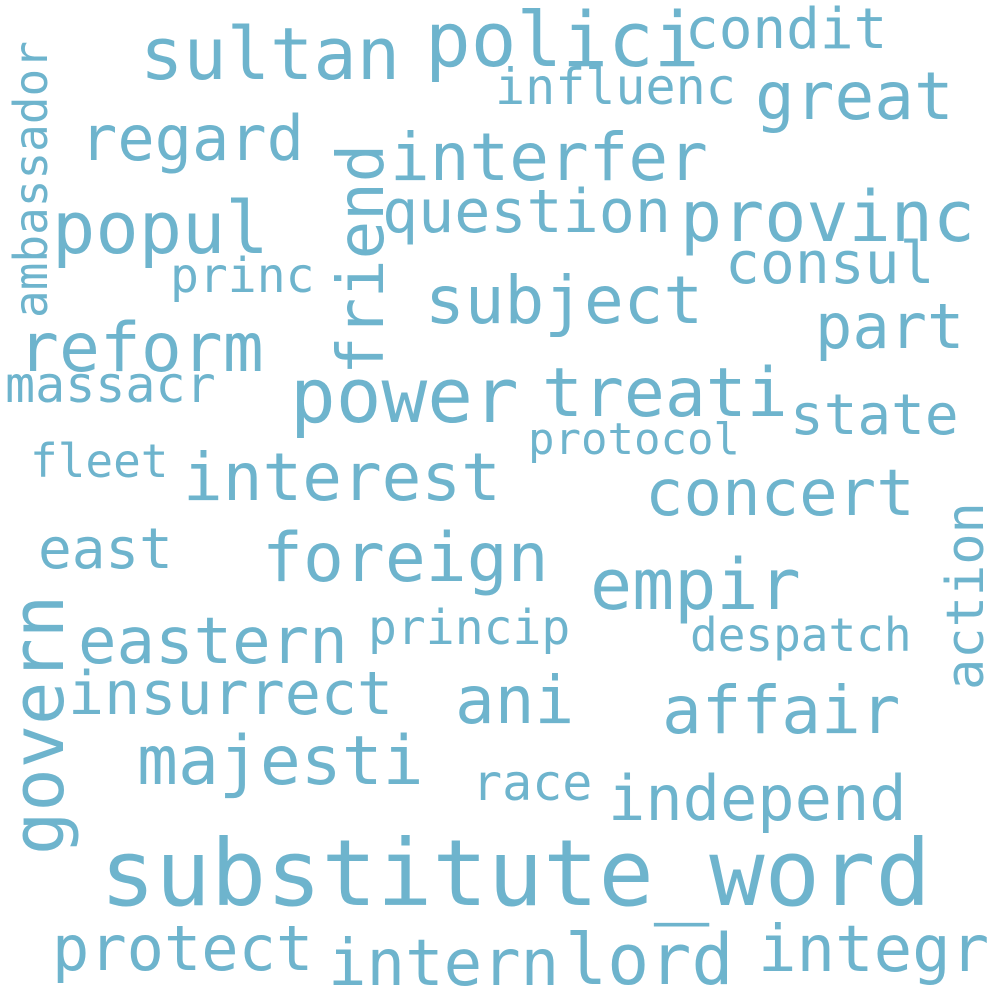  What do you see at coordinates (615, 87) in the screenshot?
I see `word-influenc: influenc` at bounding box center [615, 87].